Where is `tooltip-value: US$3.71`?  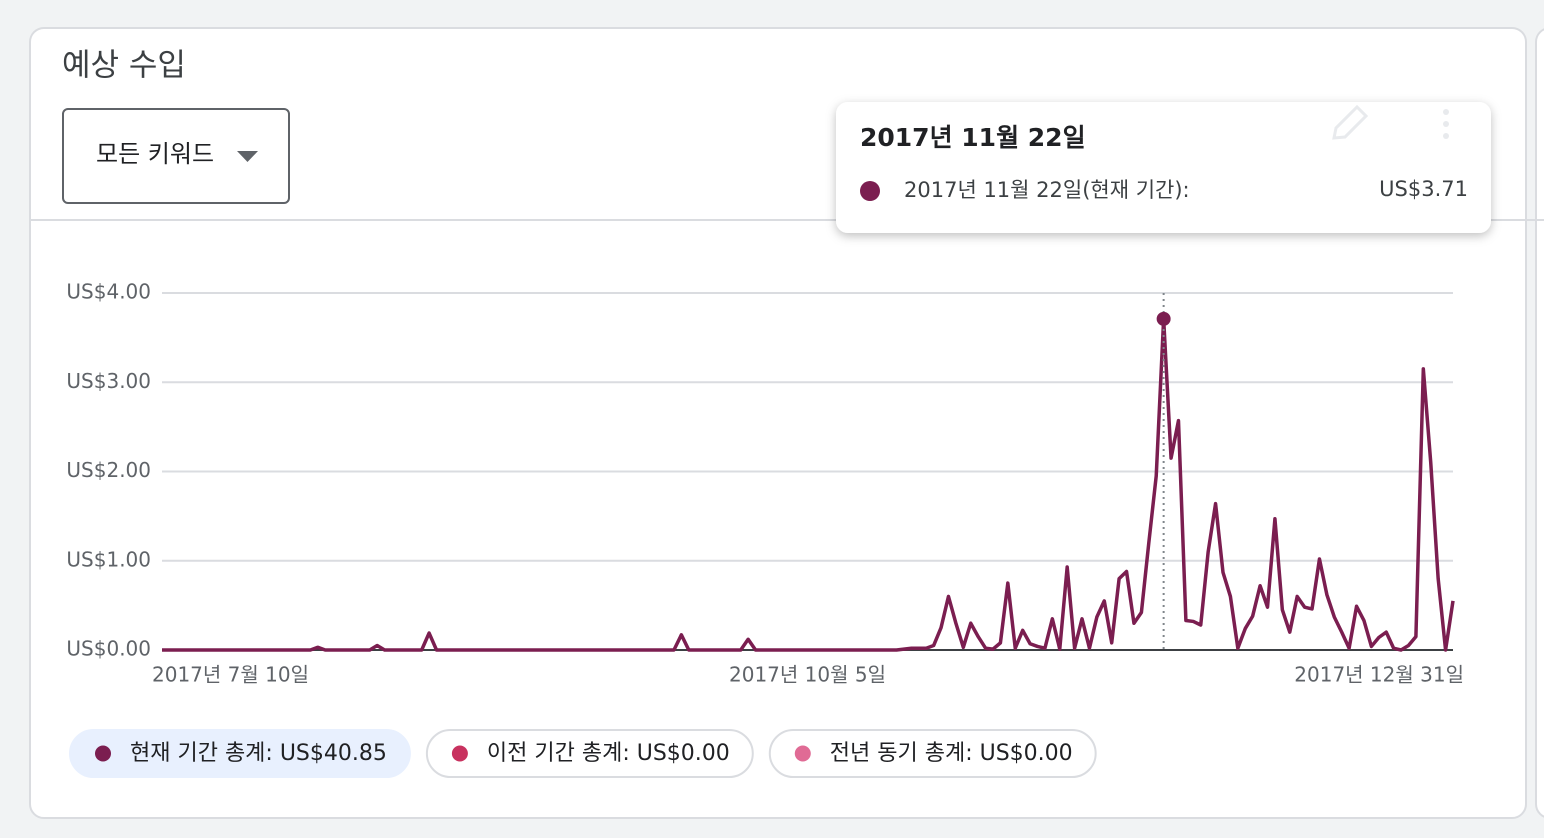 tooltip-value: US$3.71 is located at coordinates (1423, 189).